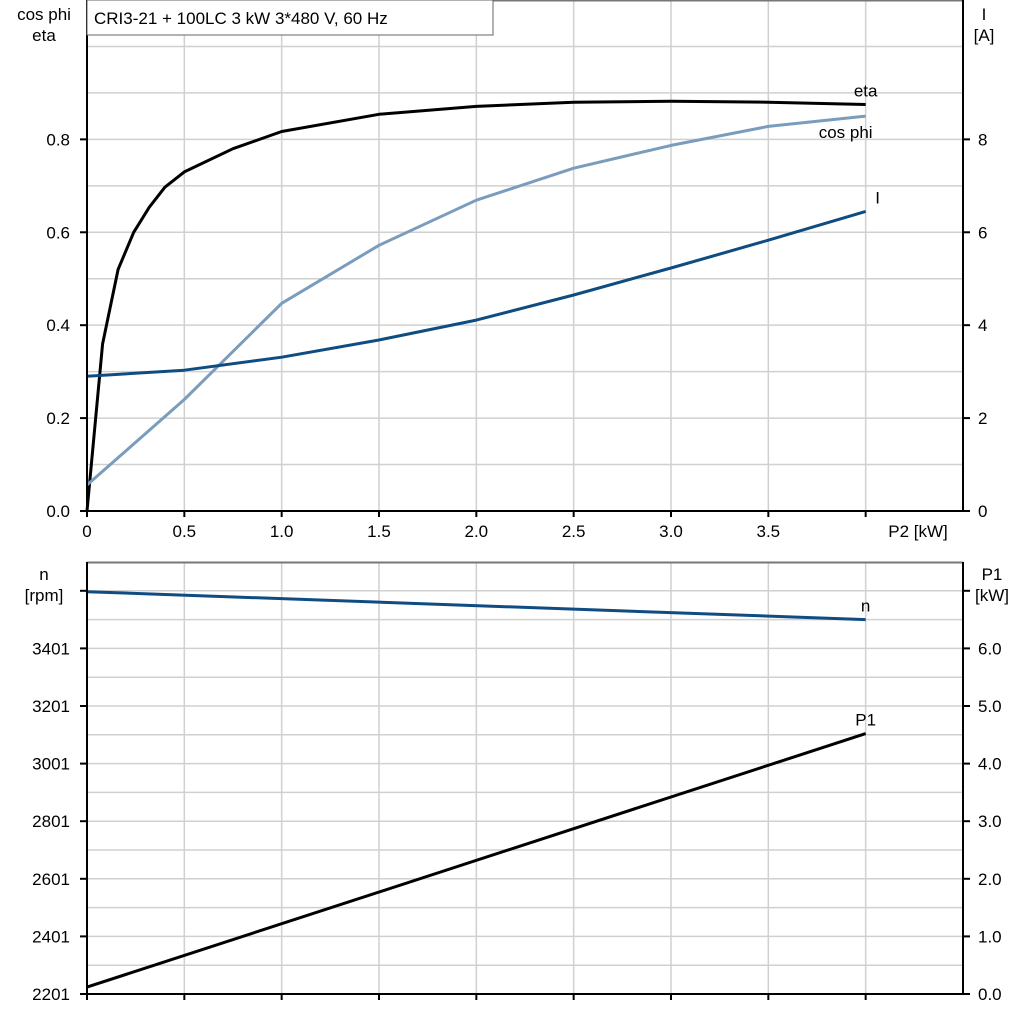 Image resolution: width=1024 pixels, height=1029 pixels. I want to click on y-left-tick-label: 0.0, so click(58, 511).